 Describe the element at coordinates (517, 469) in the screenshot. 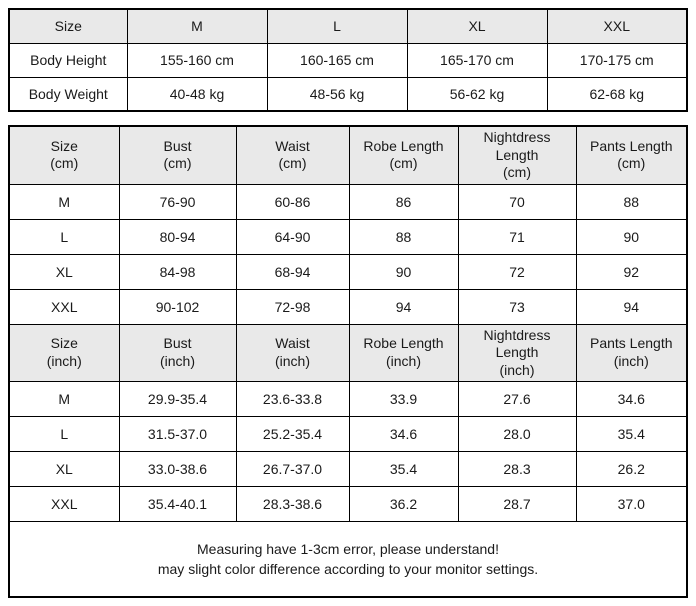

I see `measurement-value: 28.3` at that location.